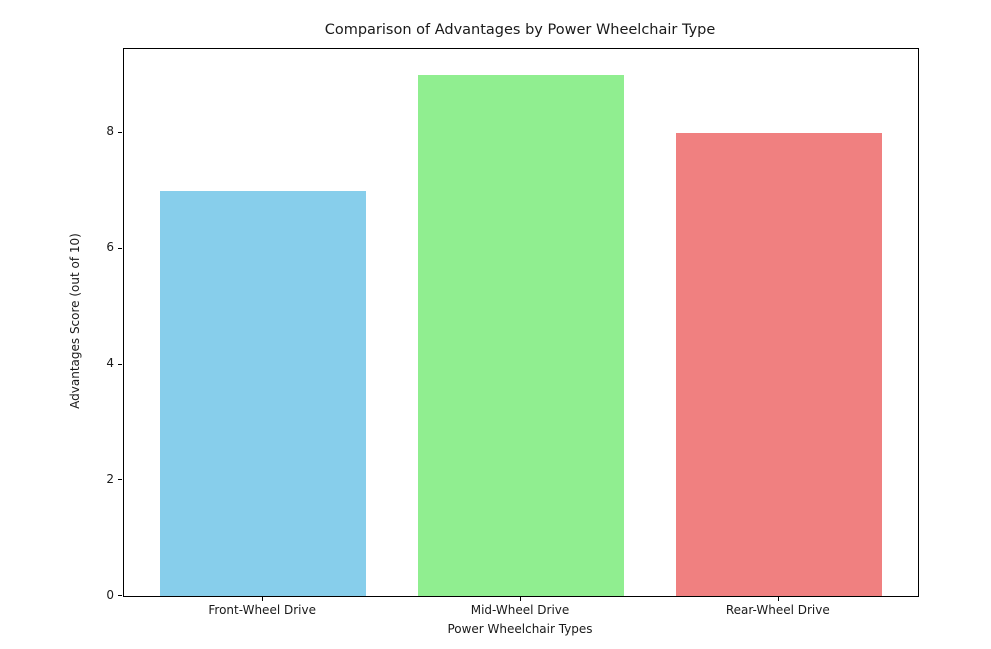  What do you see at coordinates (110, 131) in the screenshot?
I see `y-tick-label: 8` at bounding box center [110, 131].